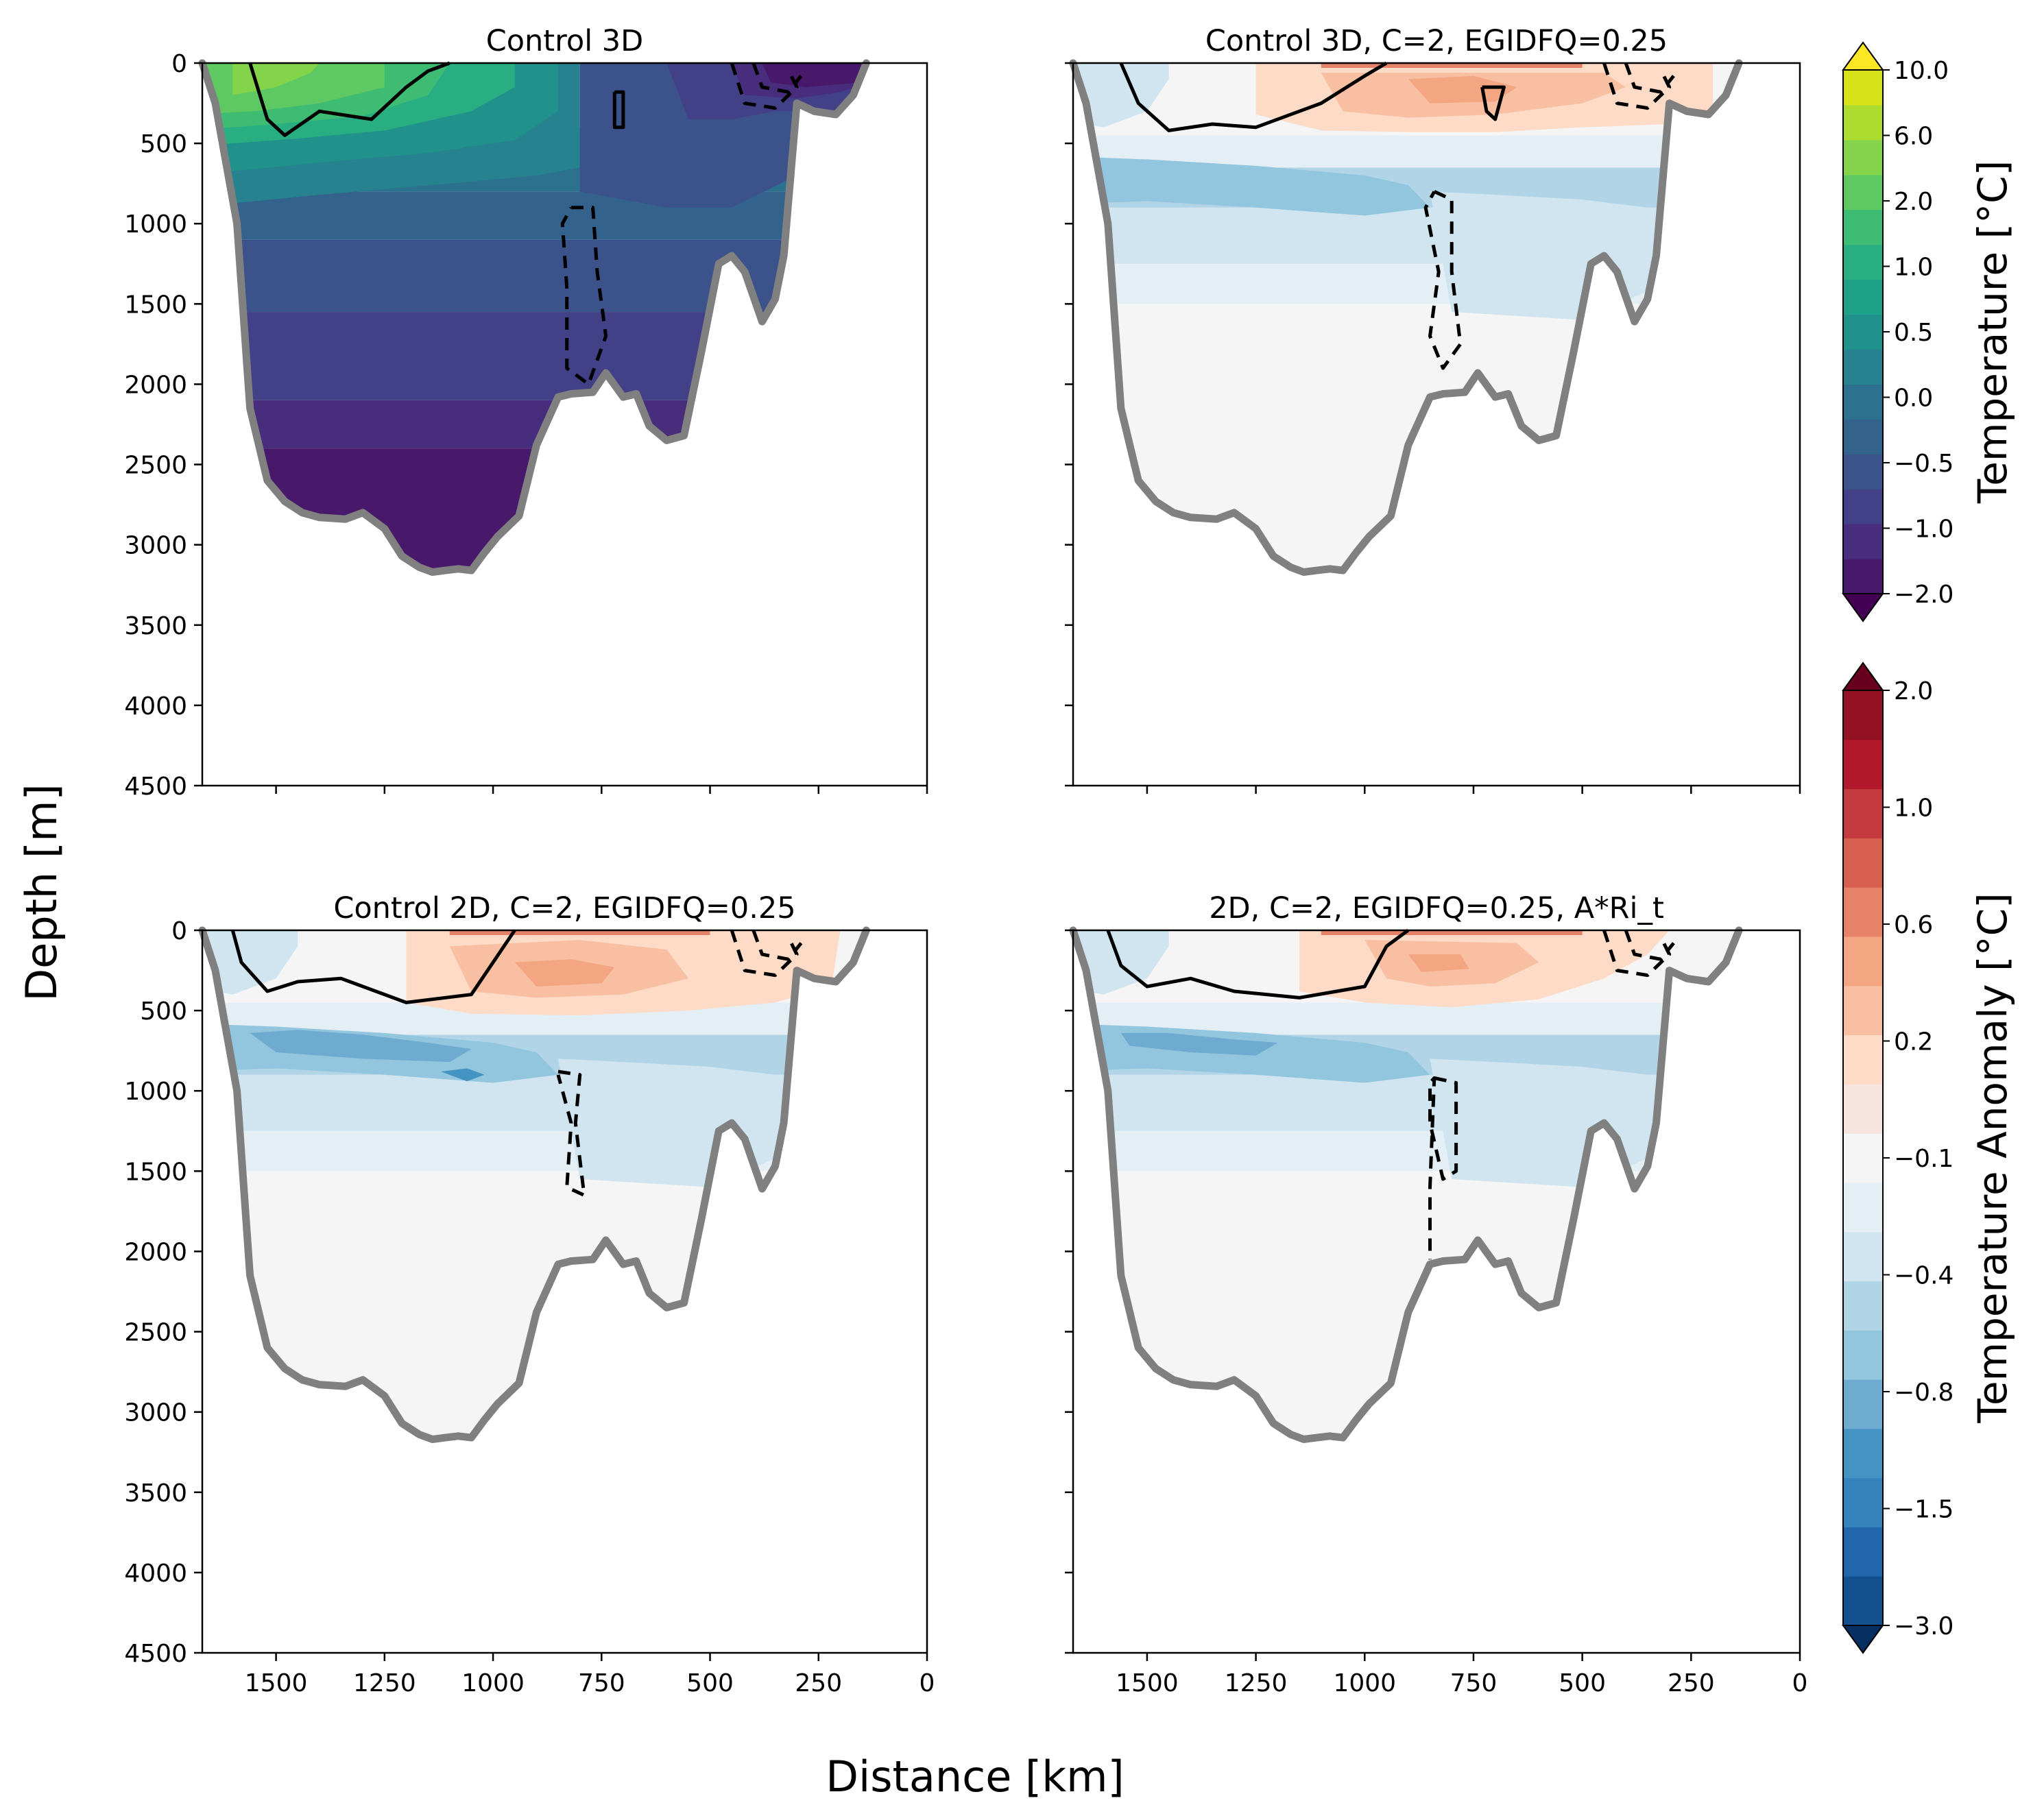 The image size is (2044, 1816). Describe the element at coordinates (1913, 137) in the screenshot. I see `colorbar-tick-label: 6.0` at that location.